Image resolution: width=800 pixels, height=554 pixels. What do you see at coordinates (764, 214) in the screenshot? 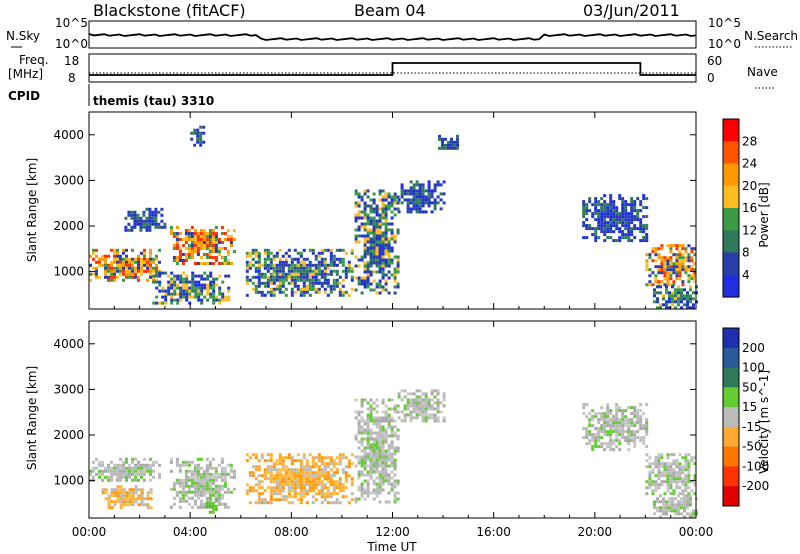
I see `power-colorbar-label: Power [dB]` at bounding box center [764, 214].